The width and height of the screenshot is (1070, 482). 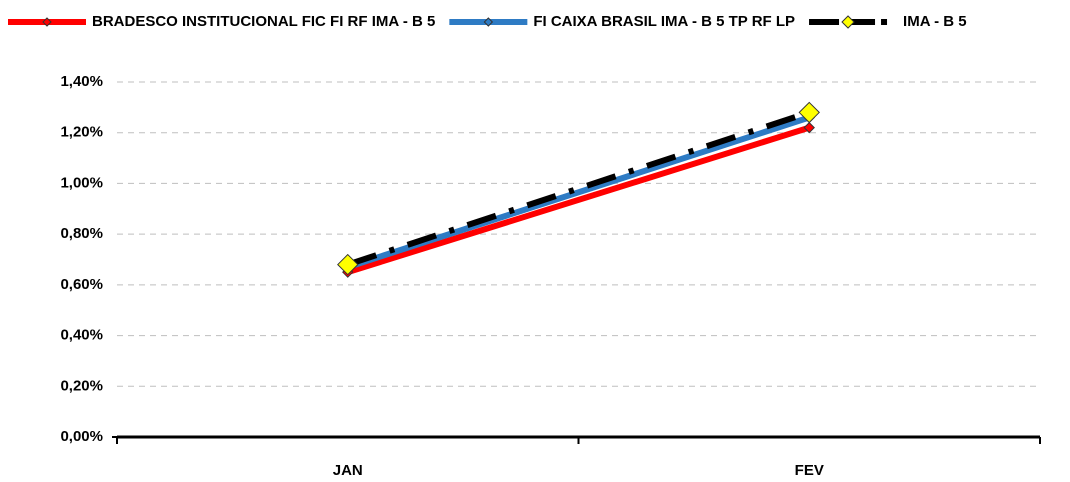 What do you see at coordinates (81, 335) in the screenshot?
I see `y-tick-label: 0,40%` at bounding box center [81, 335].